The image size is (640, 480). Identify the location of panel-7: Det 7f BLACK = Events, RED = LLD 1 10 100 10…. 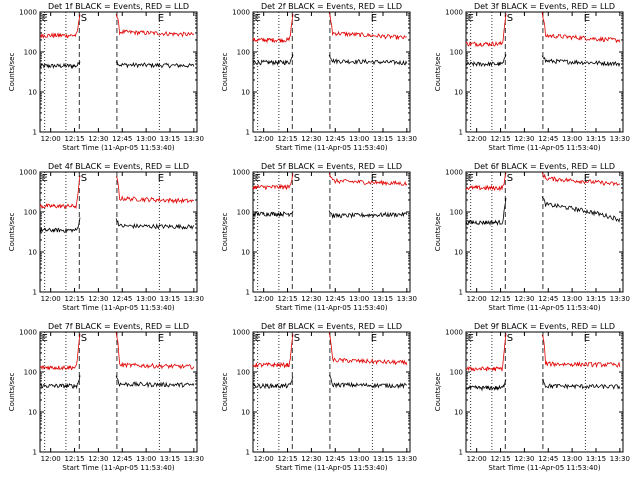
(106, 397).